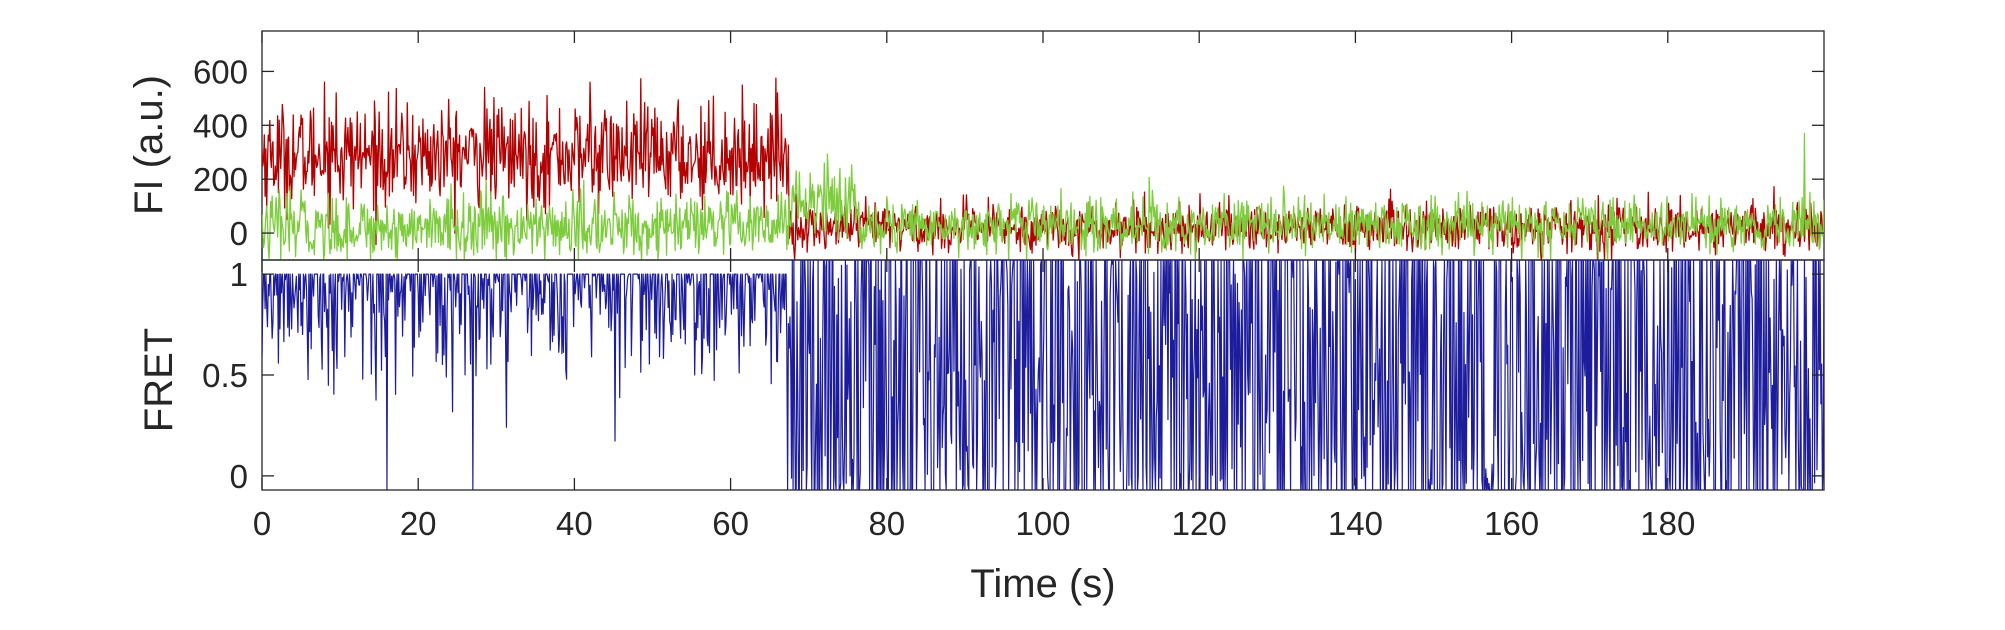  I want to click on x-tick-label: 180, so click(1667, 523).